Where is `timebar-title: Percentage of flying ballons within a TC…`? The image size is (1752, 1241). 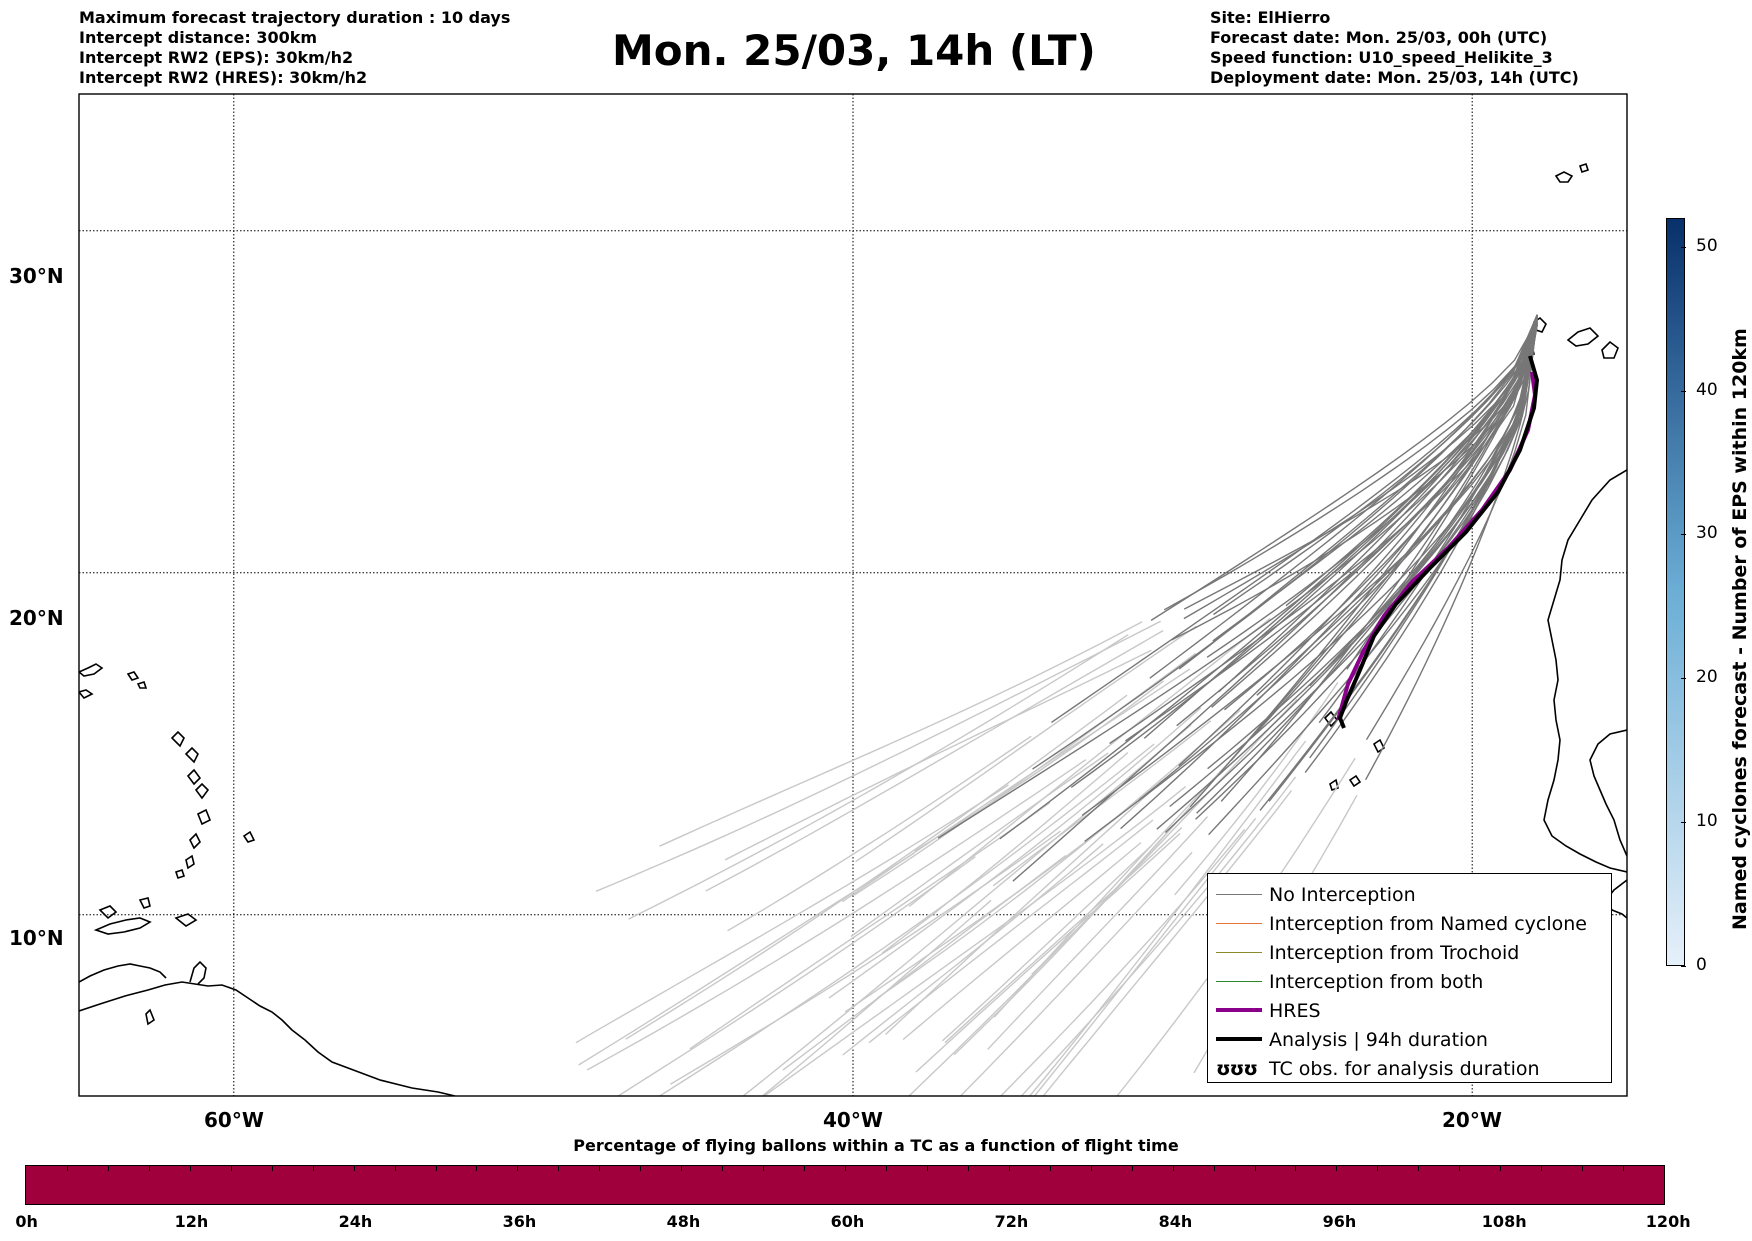
timebar-title: Percentage of flying ballons within a TC… is located at coordinates (876, 1145).